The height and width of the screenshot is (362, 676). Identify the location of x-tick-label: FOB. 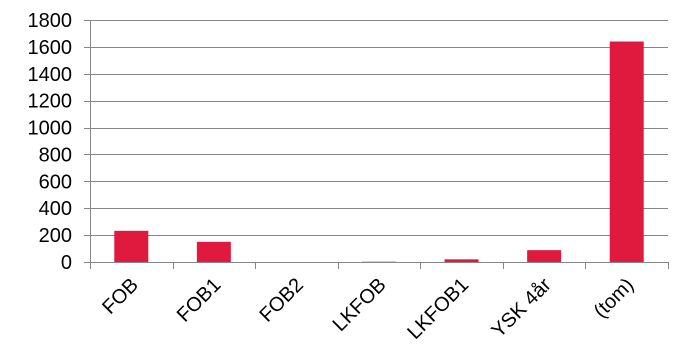
(120, 296).